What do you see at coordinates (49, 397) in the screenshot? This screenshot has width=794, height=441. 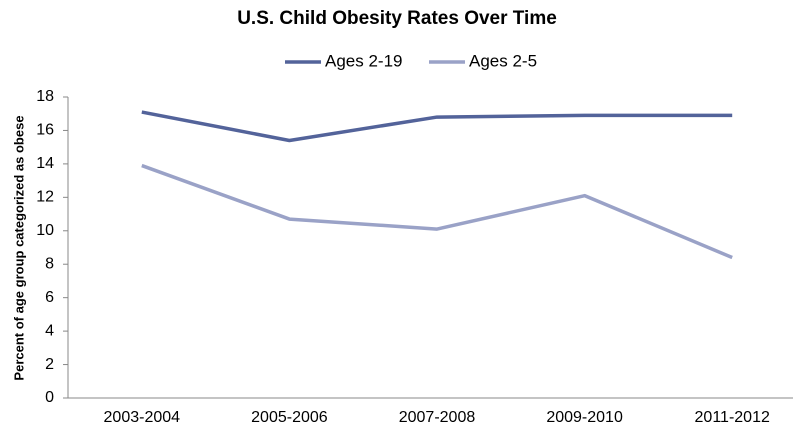 I see `y-tick-label: 0` at bounding box center [49, 397].